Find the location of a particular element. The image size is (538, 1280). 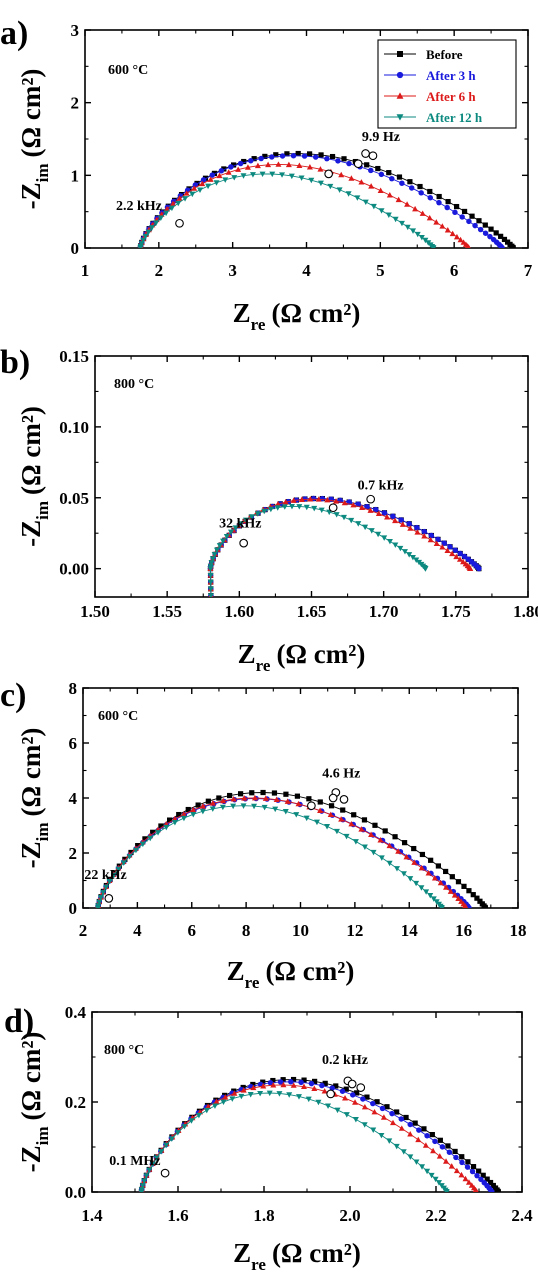

x-tick-label: 3 is located at coordinates (232, 270).